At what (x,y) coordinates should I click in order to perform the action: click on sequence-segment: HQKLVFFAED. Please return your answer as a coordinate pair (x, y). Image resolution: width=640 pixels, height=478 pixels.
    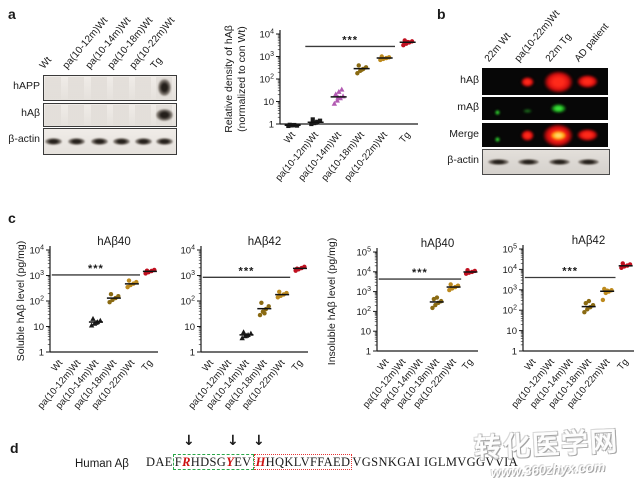
    Looking at the image, I should click on (308, 462).